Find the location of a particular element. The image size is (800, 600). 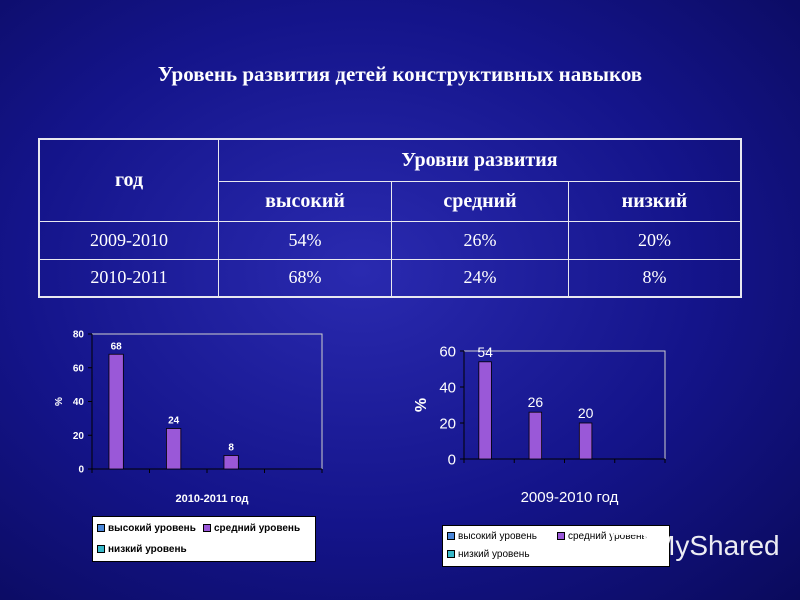

bar-data-label: 26 is located at coordinates (536, 402).